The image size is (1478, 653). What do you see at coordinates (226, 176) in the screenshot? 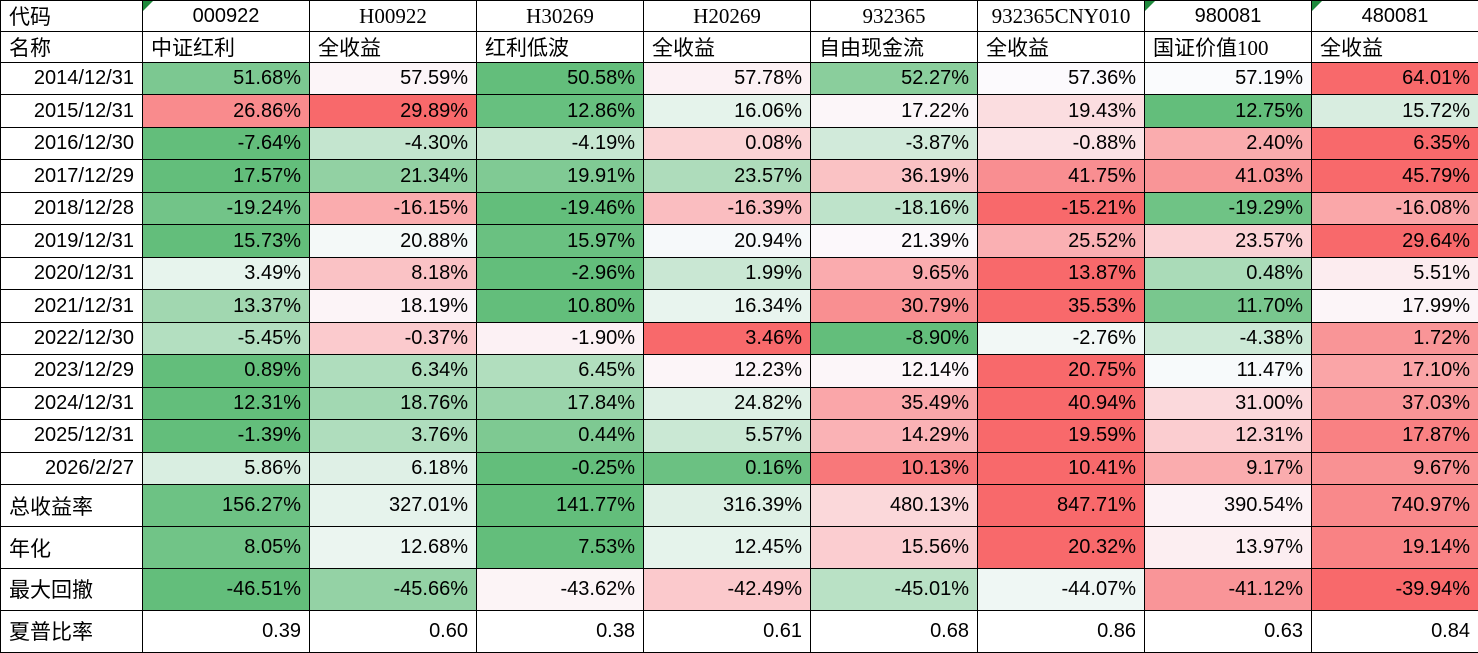
I see `value-cell: 17.57%` at bounding box center [226, 176].